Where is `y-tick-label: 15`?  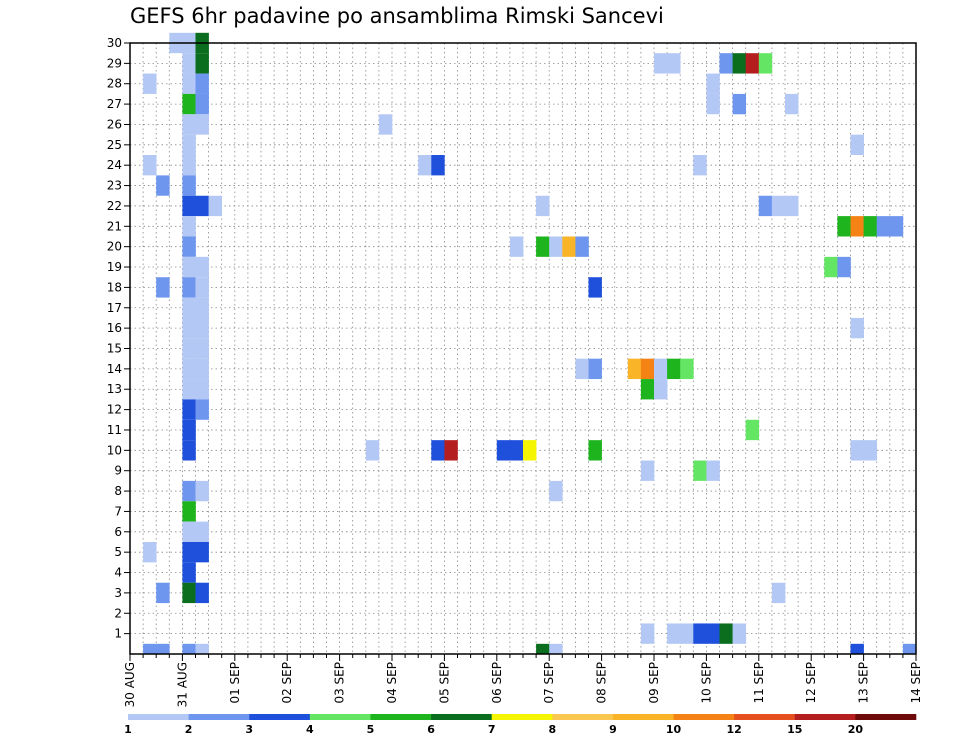
y-tick-label: 15 is located at coordinates (114, 349).